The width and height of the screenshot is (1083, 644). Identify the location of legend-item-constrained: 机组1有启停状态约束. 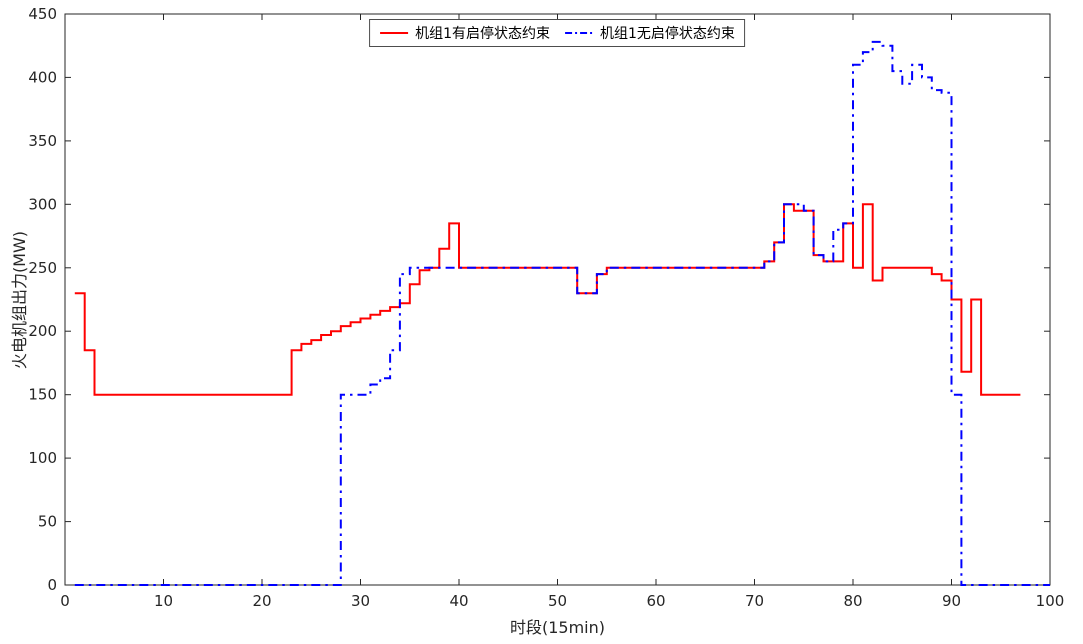
(464, 33).